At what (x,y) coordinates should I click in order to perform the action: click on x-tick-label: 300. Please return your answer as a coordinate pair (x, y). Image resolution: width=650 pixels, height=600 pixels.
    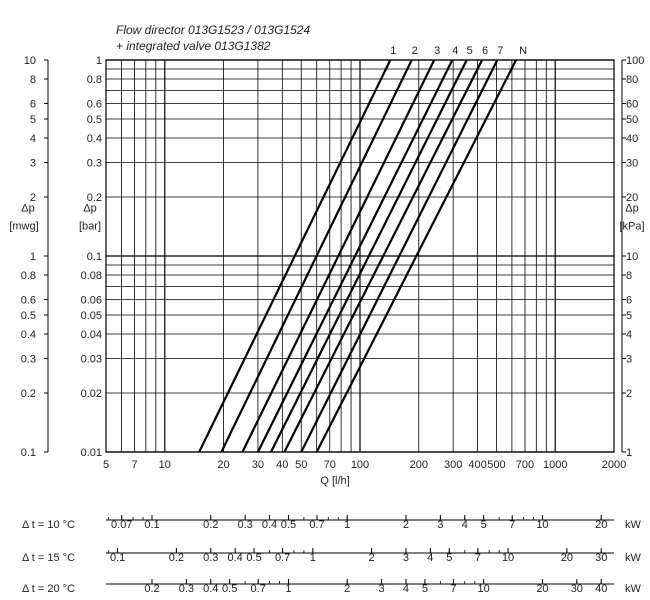
    Looking at the image, I should click on (453, 465).